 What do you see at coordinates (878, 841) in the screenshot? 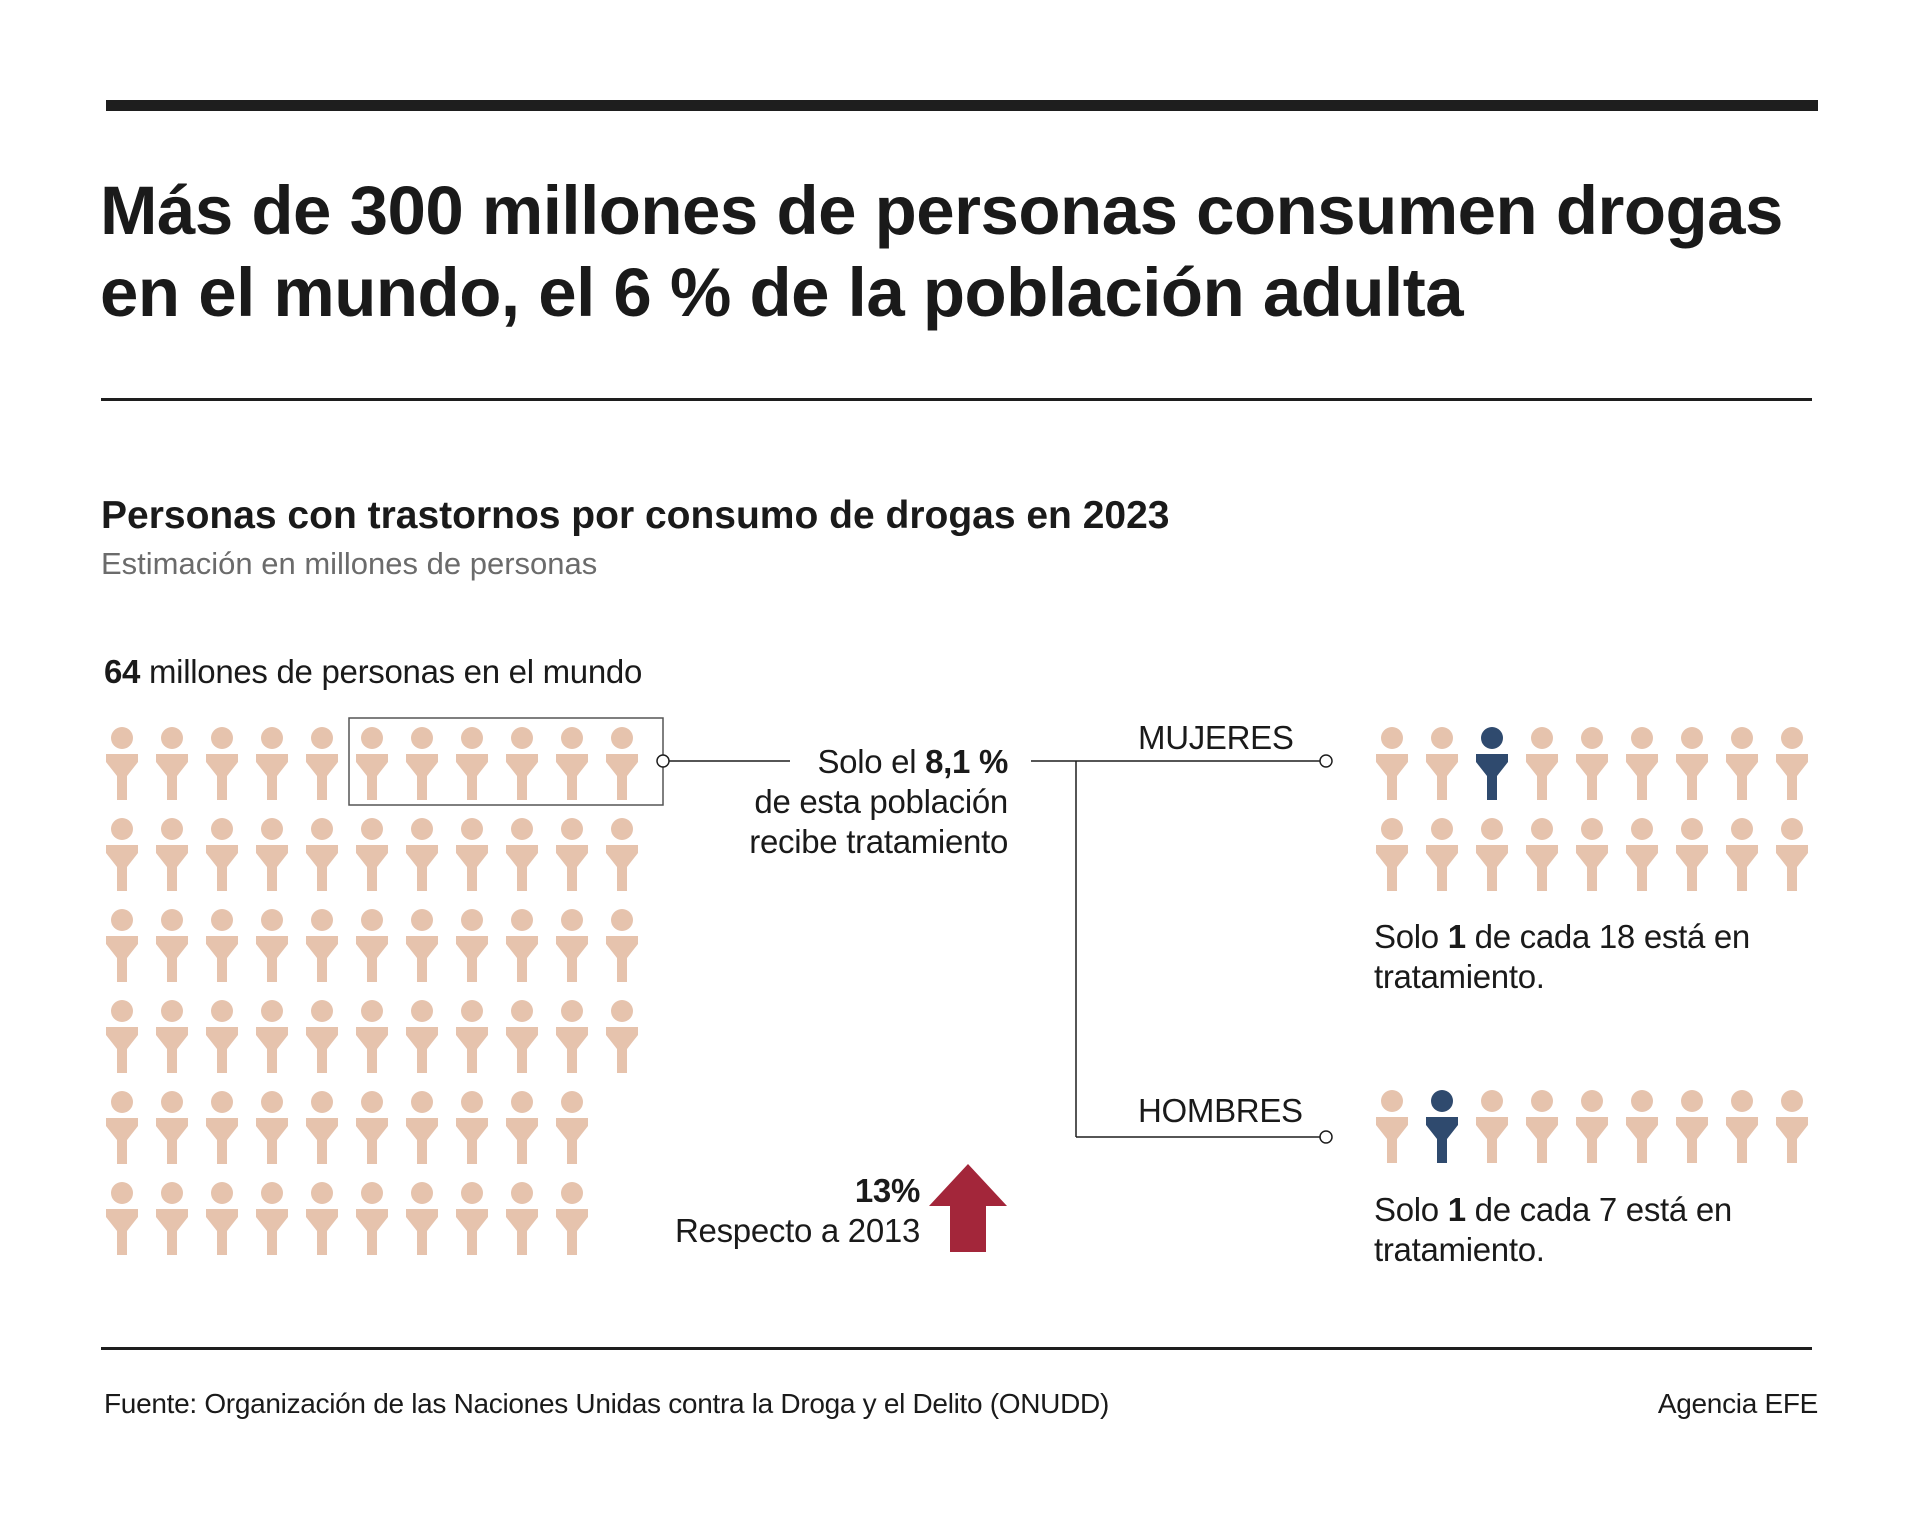
I see `treatment-line3: recibe tratamiento` at bounding box center [878, 841].